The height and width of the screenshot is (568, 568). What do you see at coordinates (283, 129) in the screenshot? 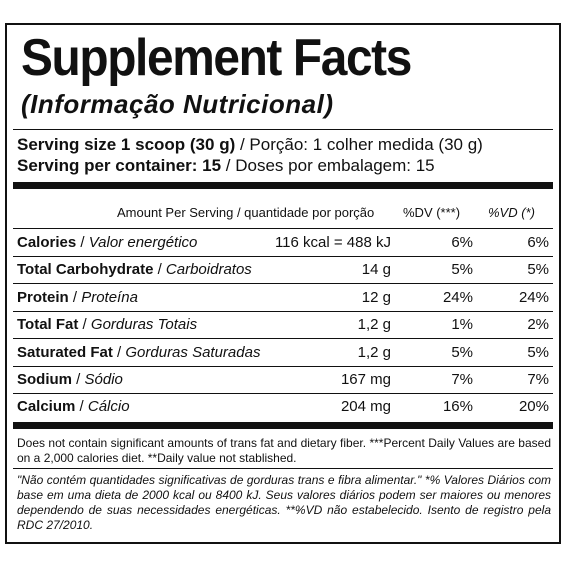
I see `divider` at bounding box center [283, 129].